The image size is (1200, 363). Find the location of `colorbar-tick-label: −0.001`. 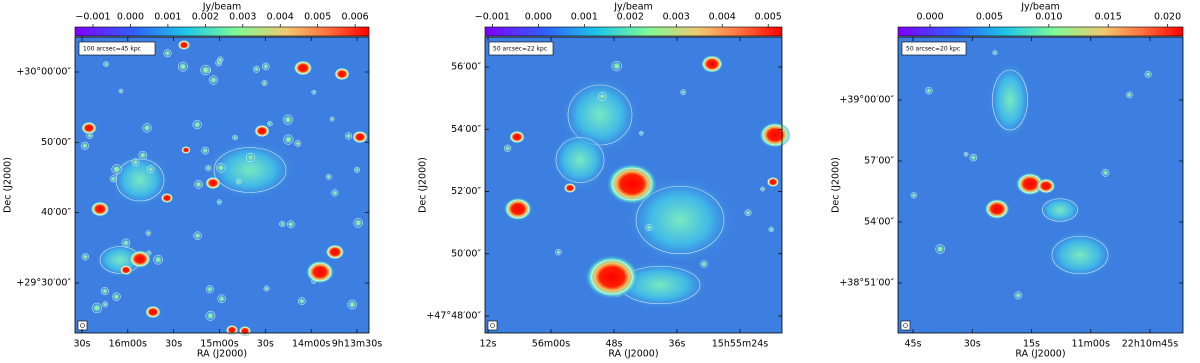

colorbar-tick-label: −0.001 is located at coordinates (92, 17).